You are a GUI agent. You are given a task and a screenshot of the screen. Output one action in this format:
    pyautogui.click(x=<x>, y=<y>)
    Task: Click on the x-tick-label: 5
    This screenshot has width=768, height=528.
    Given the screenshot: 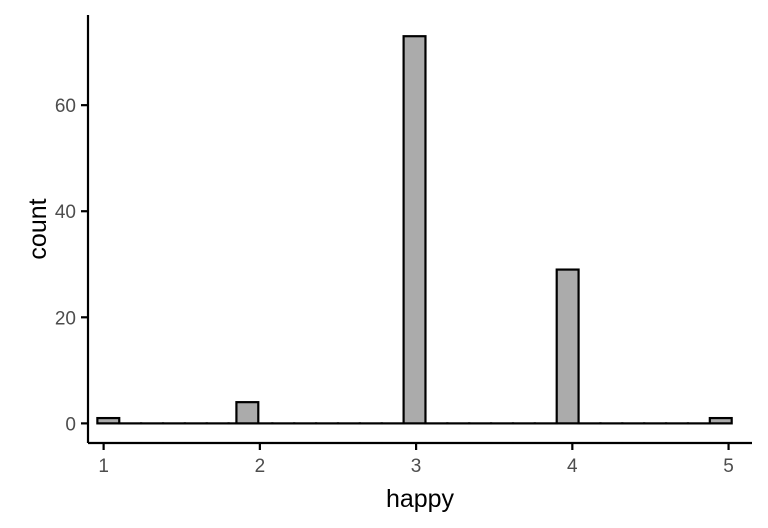 What is the action you would take?
    pyautogui.click(x=728, y=466)
    